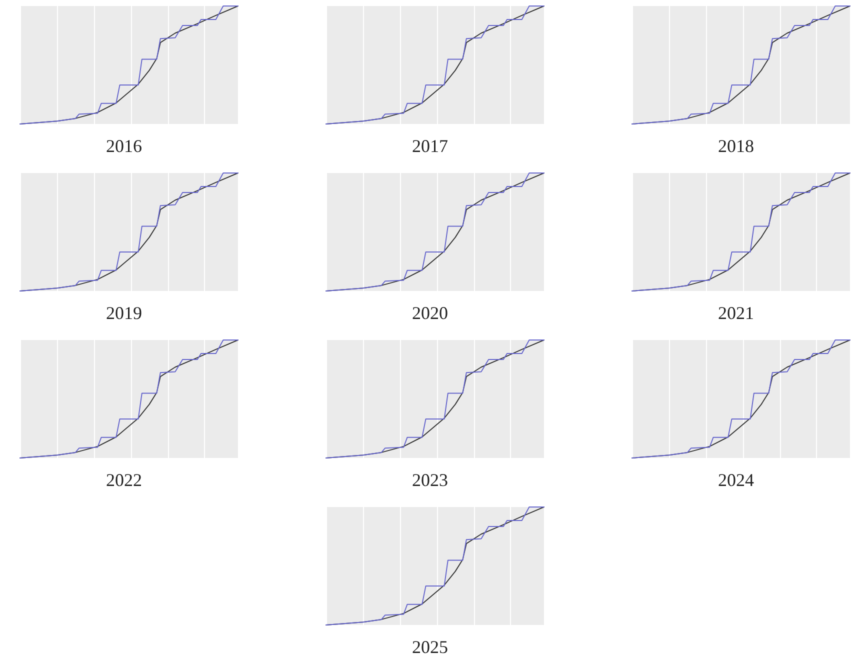 The height and width of the screenshot is (658, 867). I want to click on text: 2017, so click(430, 146).